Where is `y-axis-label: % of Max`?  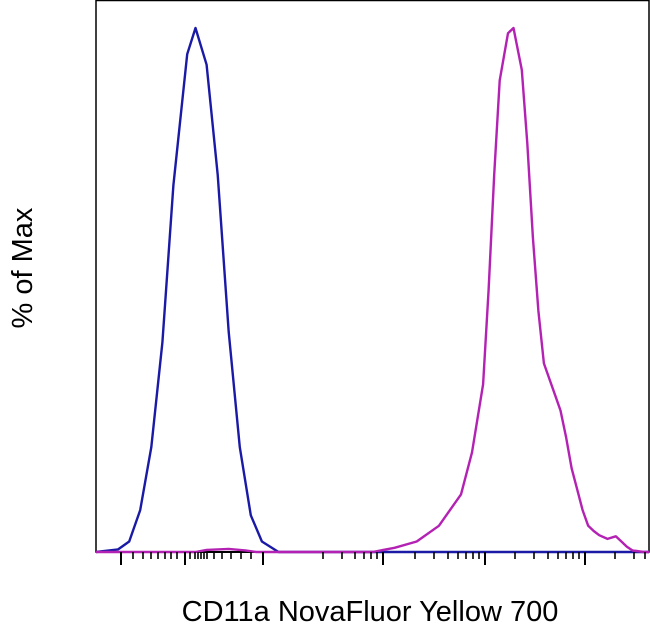
y-axis-label: % of Max is located at coordinates (23, 267).